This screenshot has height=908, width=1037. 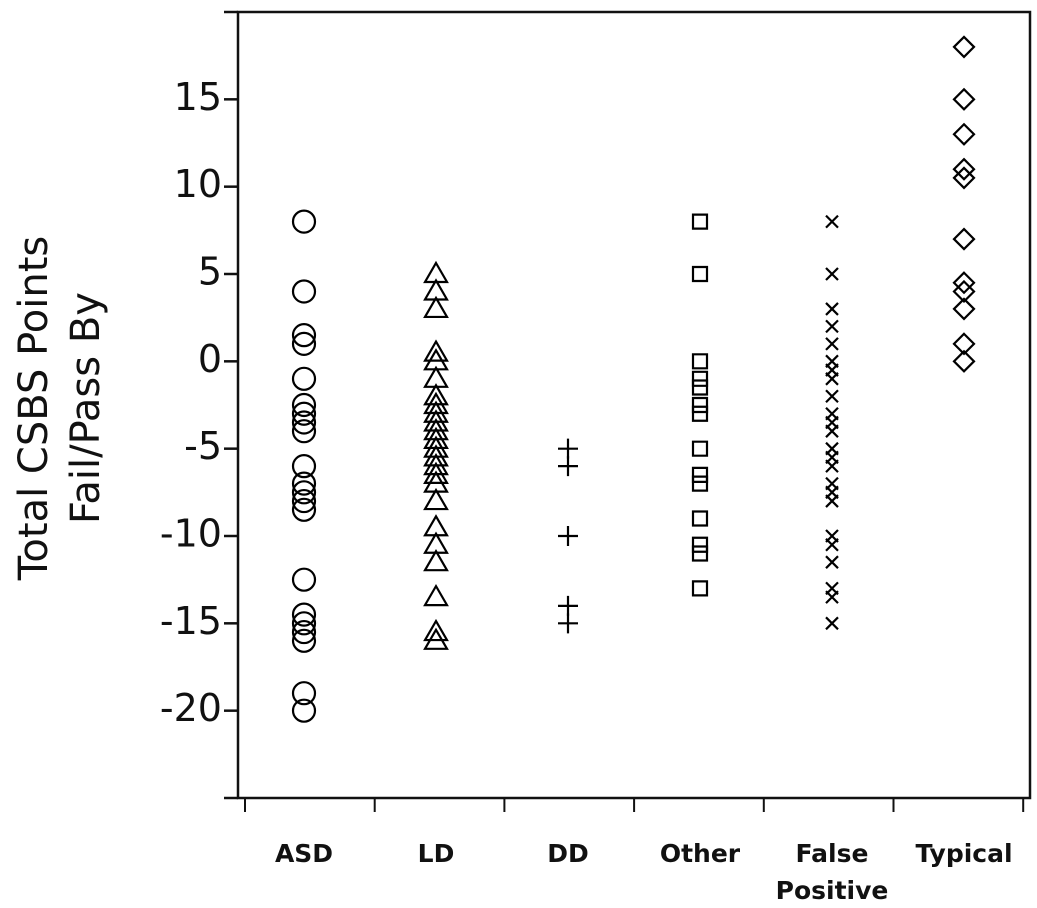 I want to click on x-tick-label: ASD, so click(x=304, y=853).